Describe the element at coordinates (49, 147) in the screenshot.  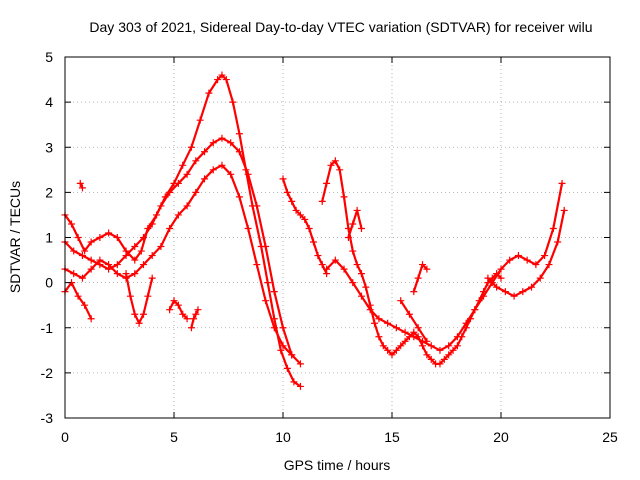
I see `y-tick-label: 3` at that location.